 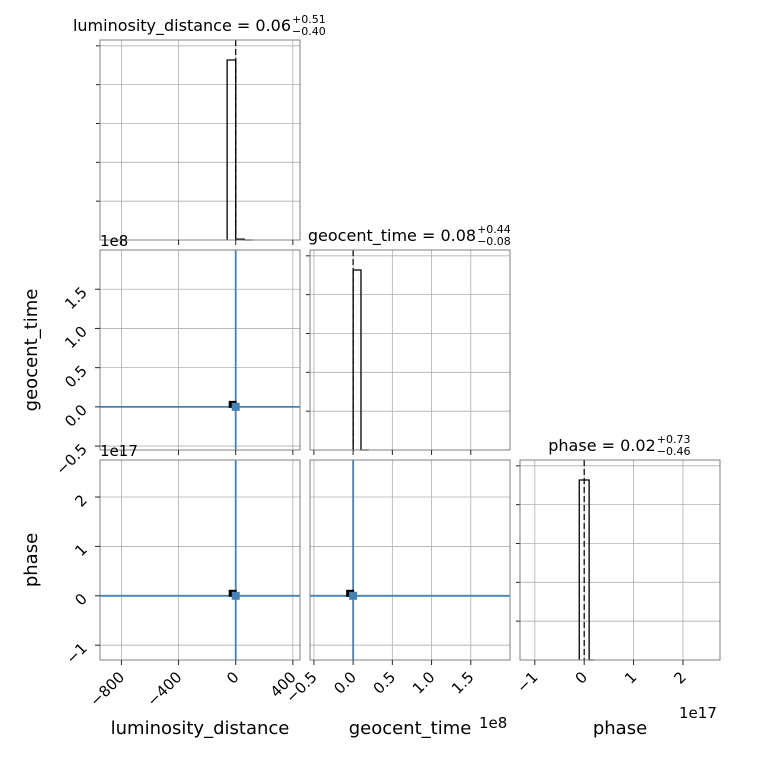 I want to click on y-tick-label: −1, so click(x=76, y=653).